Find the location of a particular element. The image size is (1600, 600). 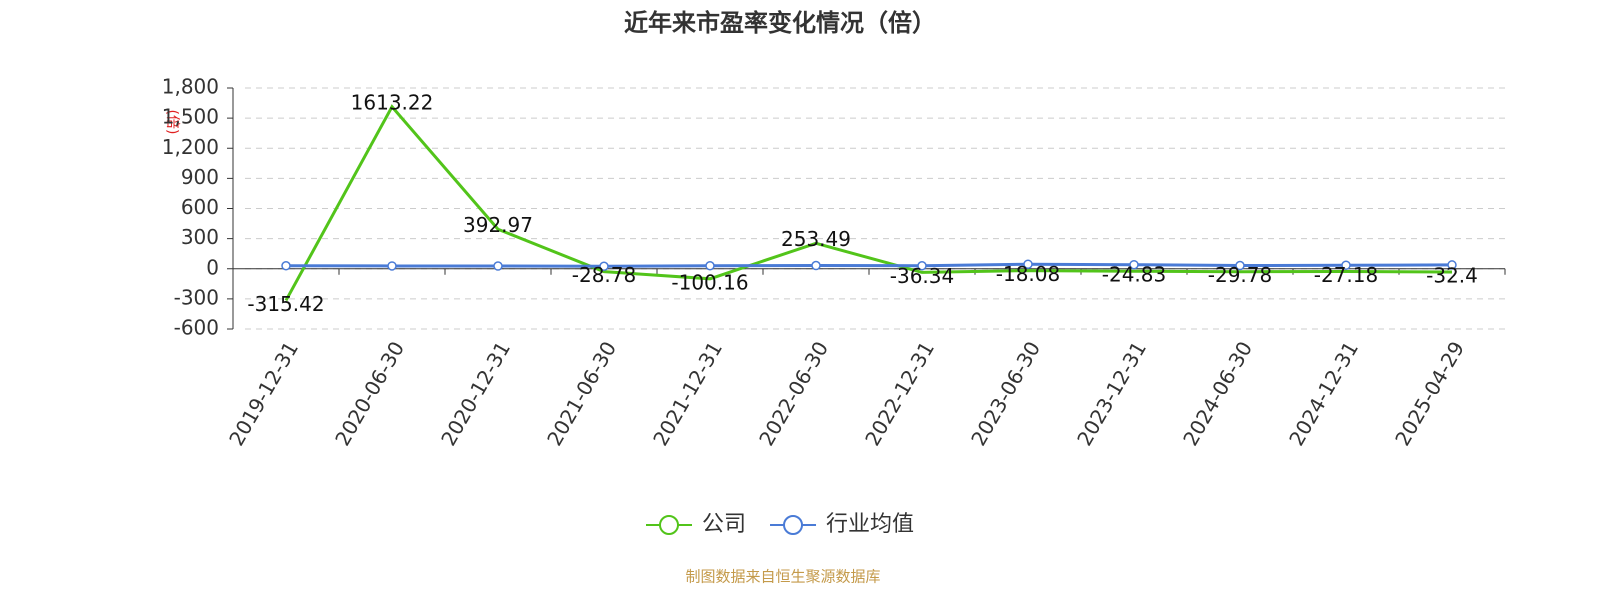

x-tick-label: 2019-12-31 is located at coordinates (263, 393).